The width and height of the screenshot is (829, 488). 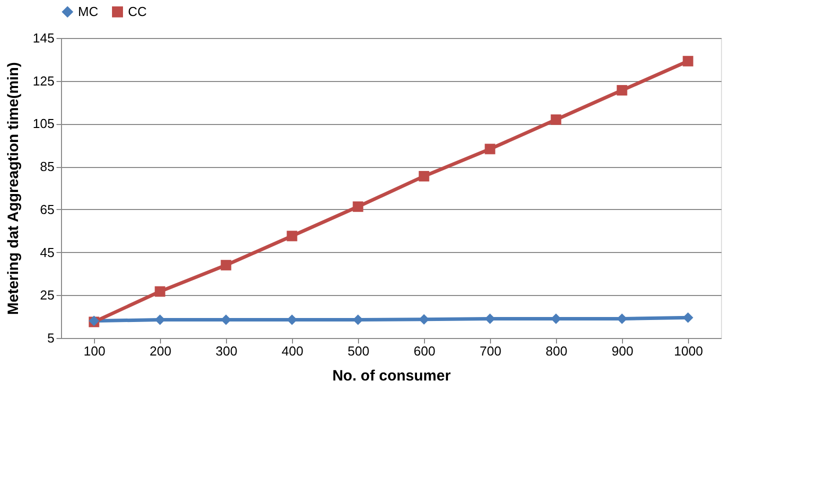 What do you see at coordinates (425, 351) in the screenshot?
I see `x-tick-label: 600` at bounding box center [425, 351].